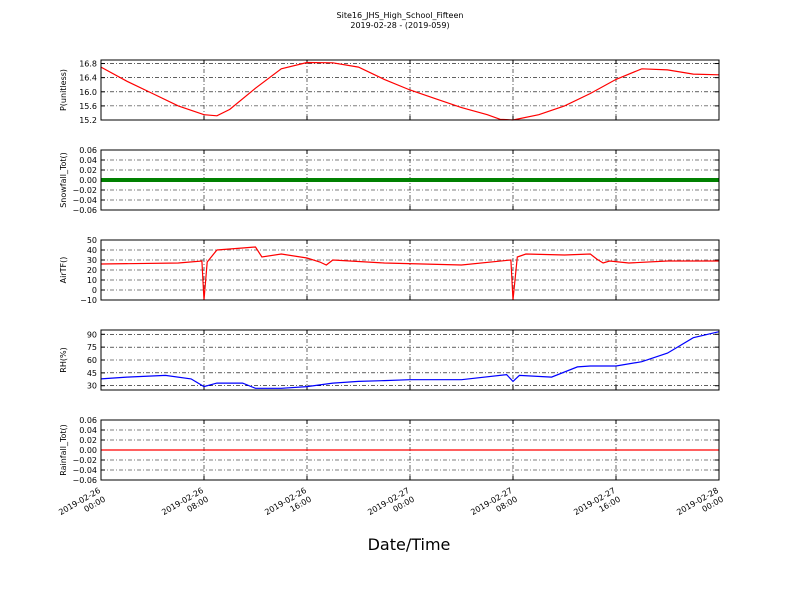 This screenshot has width=800, height=604. Describe the element at coordinates (92, 240) in the screenshot. I see `y-tick-label: 50` at that location.